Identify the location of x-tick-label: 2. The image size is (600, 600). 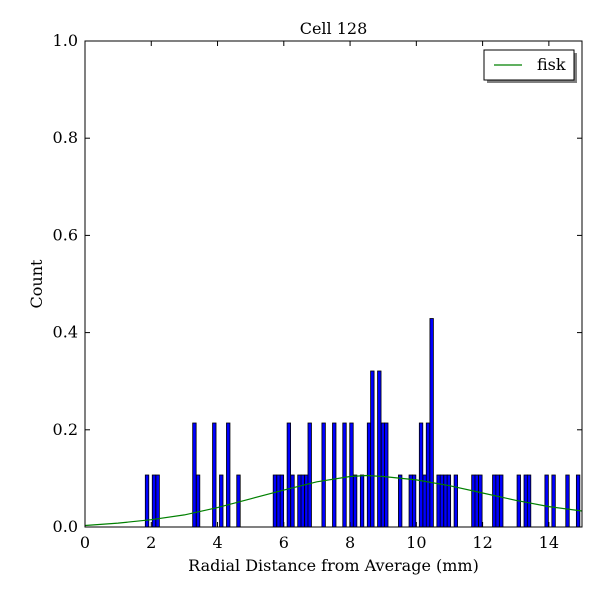
(151, 542).